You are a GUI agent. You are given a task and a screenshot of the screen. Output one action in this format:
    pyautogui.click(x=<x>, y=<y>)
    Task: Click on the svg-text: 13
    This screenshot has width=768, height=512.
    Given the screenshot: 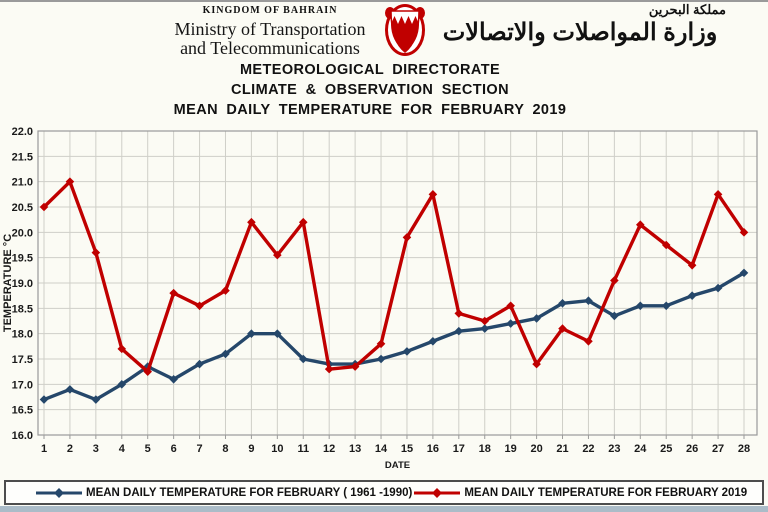 What is the action you would take?
    pyautogui.click(x=355, y=449)
    